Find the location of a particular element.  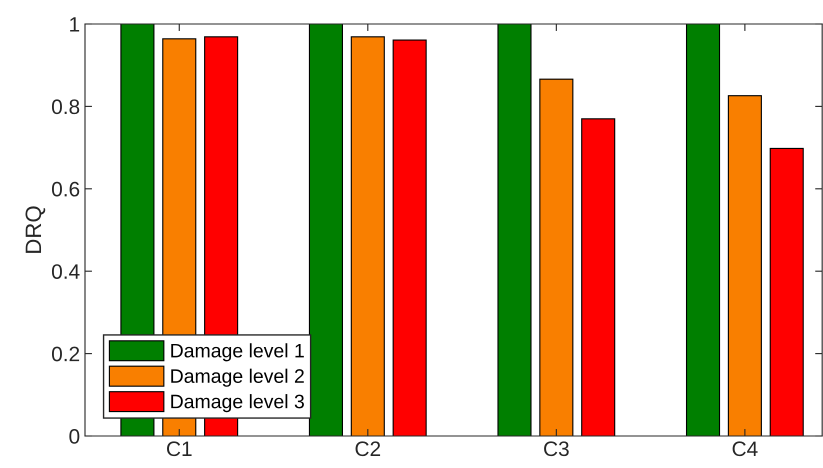

y-tick-label: 0.6 is located at coordinates (66, 189).